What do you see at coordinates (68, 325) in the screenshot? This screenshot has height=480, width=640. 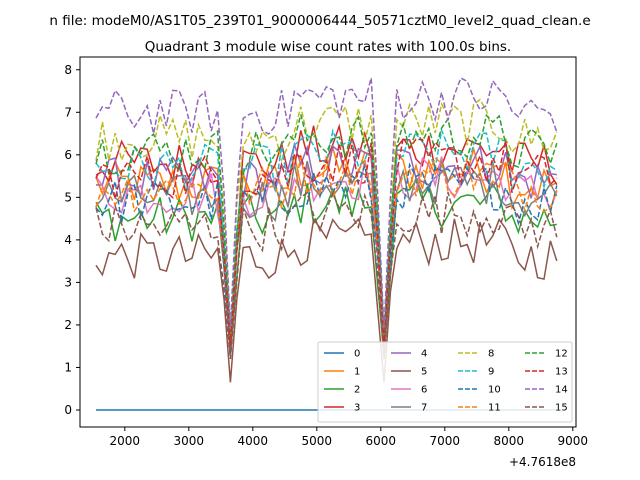 I see `y-tick-label: 2` at bounding box center [68, 325].